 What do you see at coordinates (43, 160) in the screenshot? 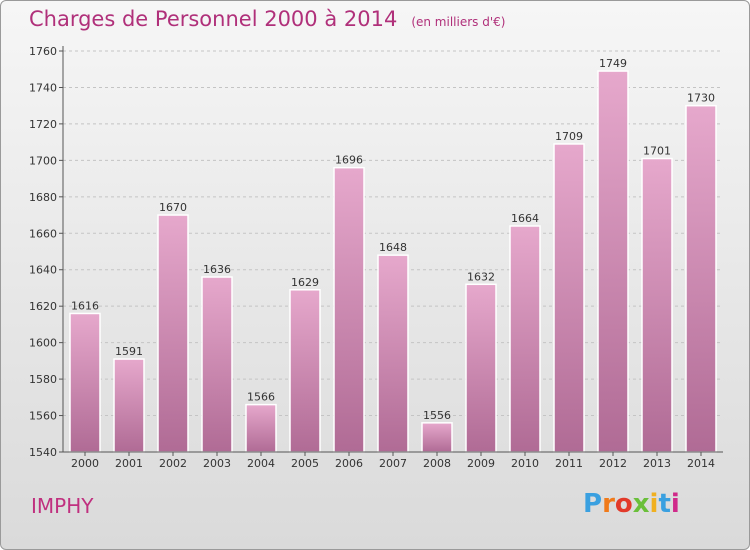
I see `y-tick-label: 1700` at bounding box center [43, 160].